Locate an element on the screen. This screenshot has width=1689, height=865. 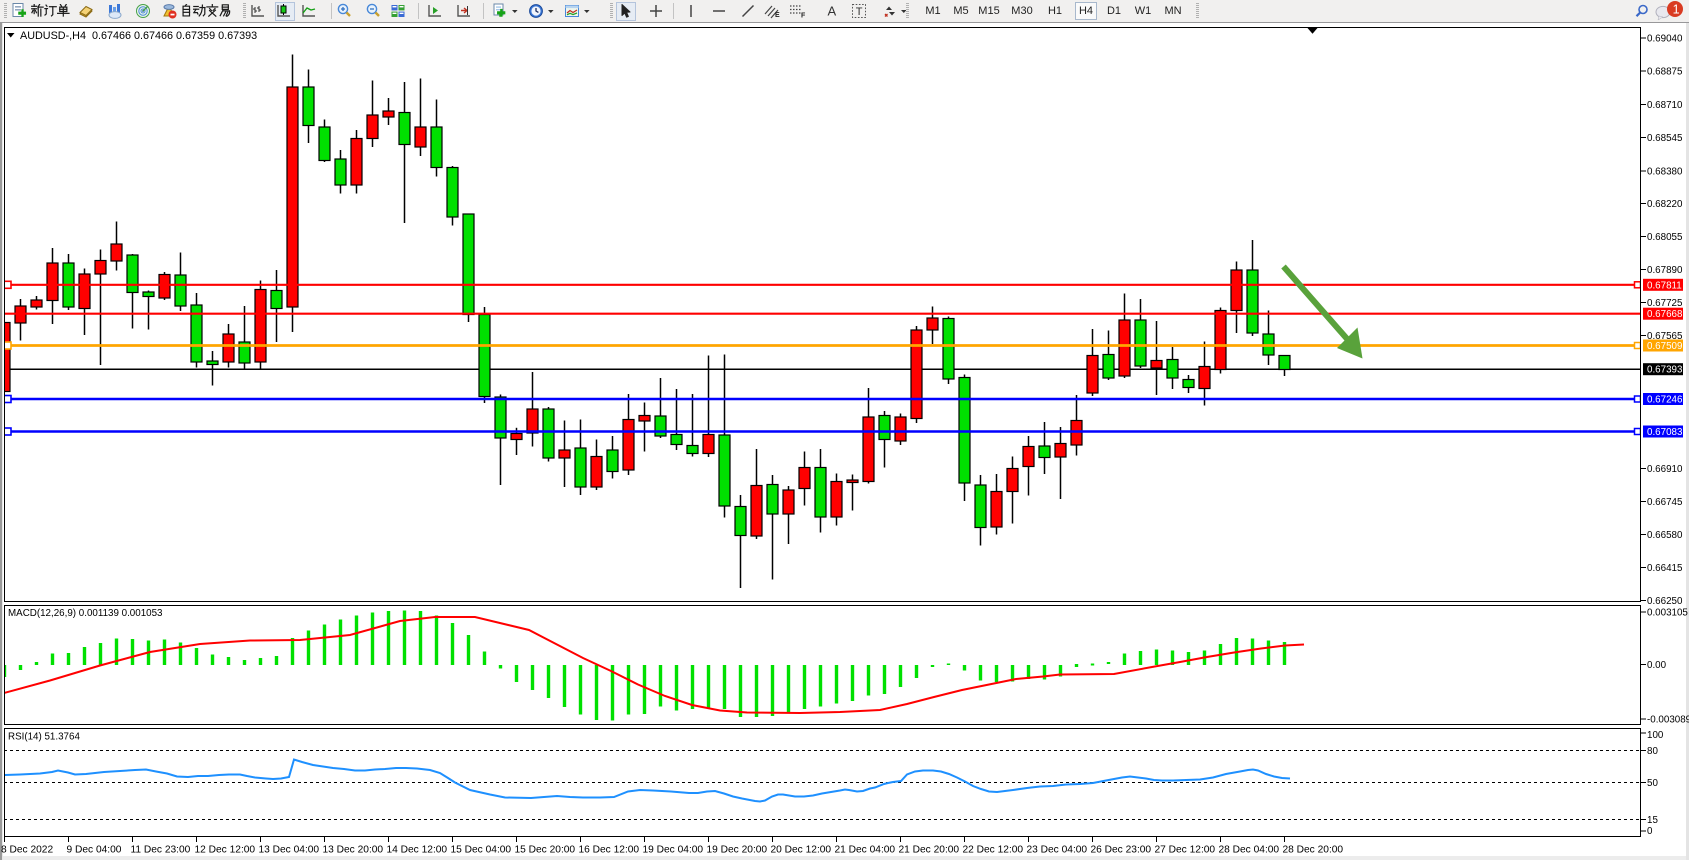
svg-text: 0.68380 is located at coordinates (1665, 171).